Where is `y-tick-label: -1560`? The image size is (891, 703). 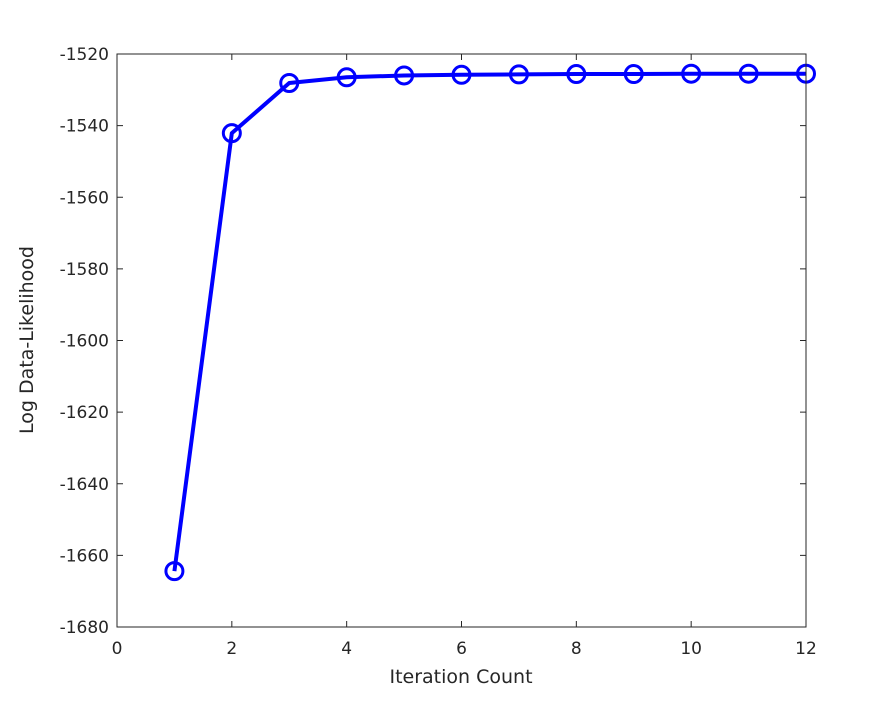 y-tick-label: -1560 is located at coordinates (84, 198).